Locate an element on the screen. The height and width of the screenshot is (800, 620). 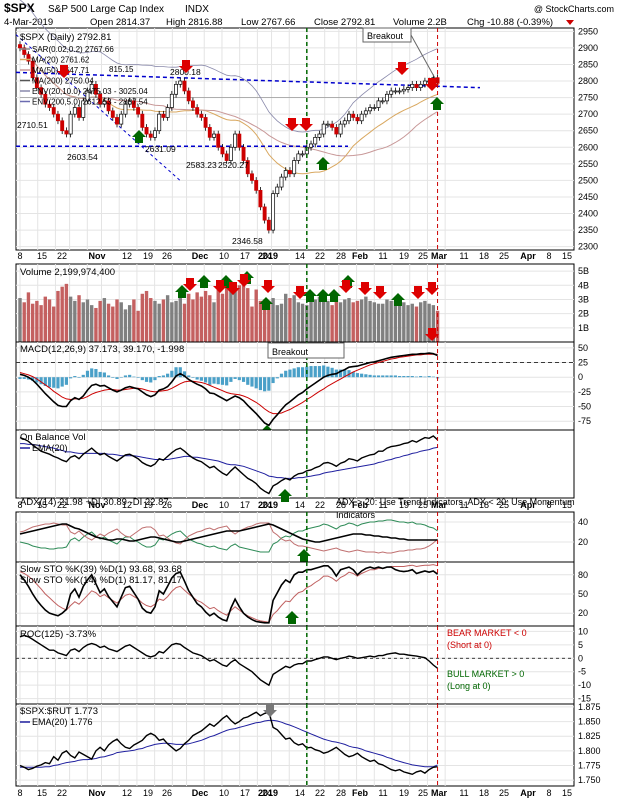
slow-sto-14-line is located at coordinates (229, 594).